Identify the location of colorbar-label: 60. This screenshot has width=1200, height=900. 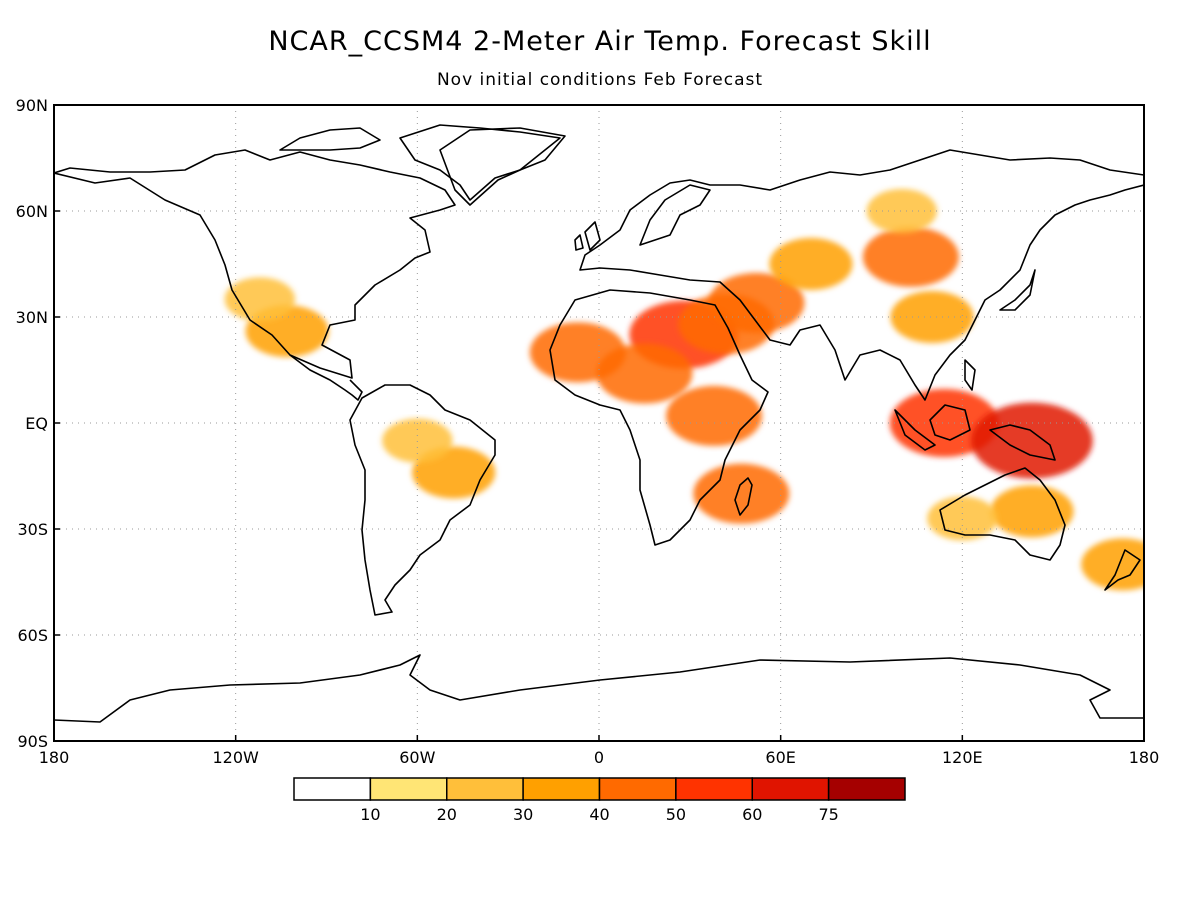
(752, 814).